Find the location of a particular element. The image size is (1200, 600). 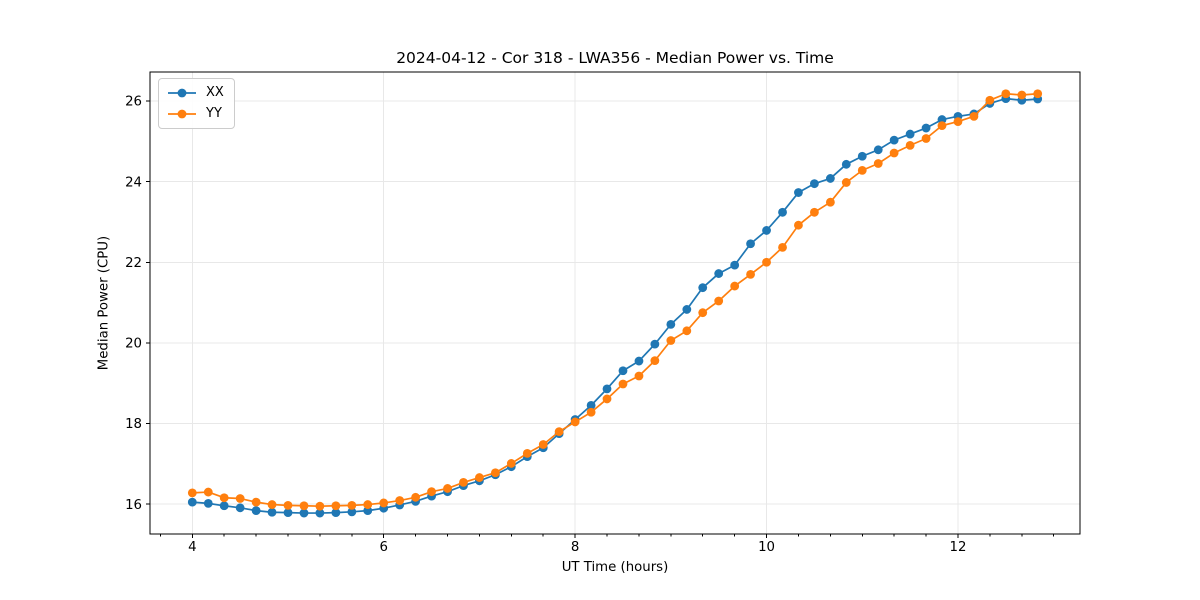

legend-item-yy: YY is located at coordinates (195, 114).